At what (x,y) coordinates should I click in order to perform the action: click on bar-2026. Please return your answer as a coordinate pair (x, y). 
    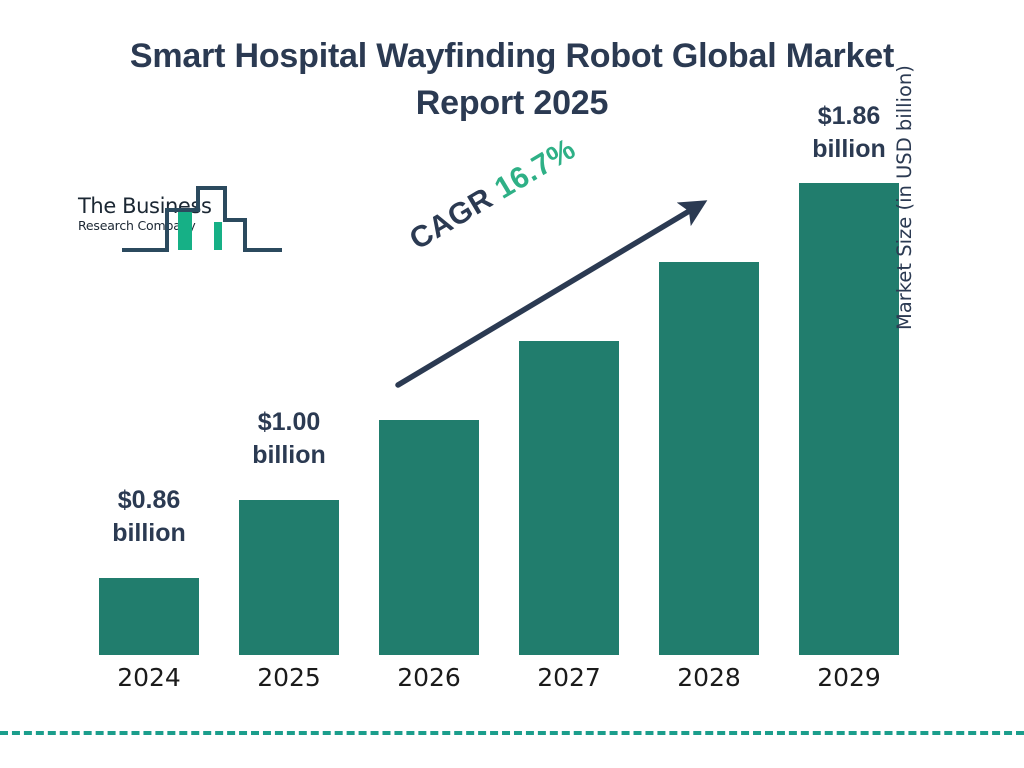
    Looking at the image, I should click on (429, 537).